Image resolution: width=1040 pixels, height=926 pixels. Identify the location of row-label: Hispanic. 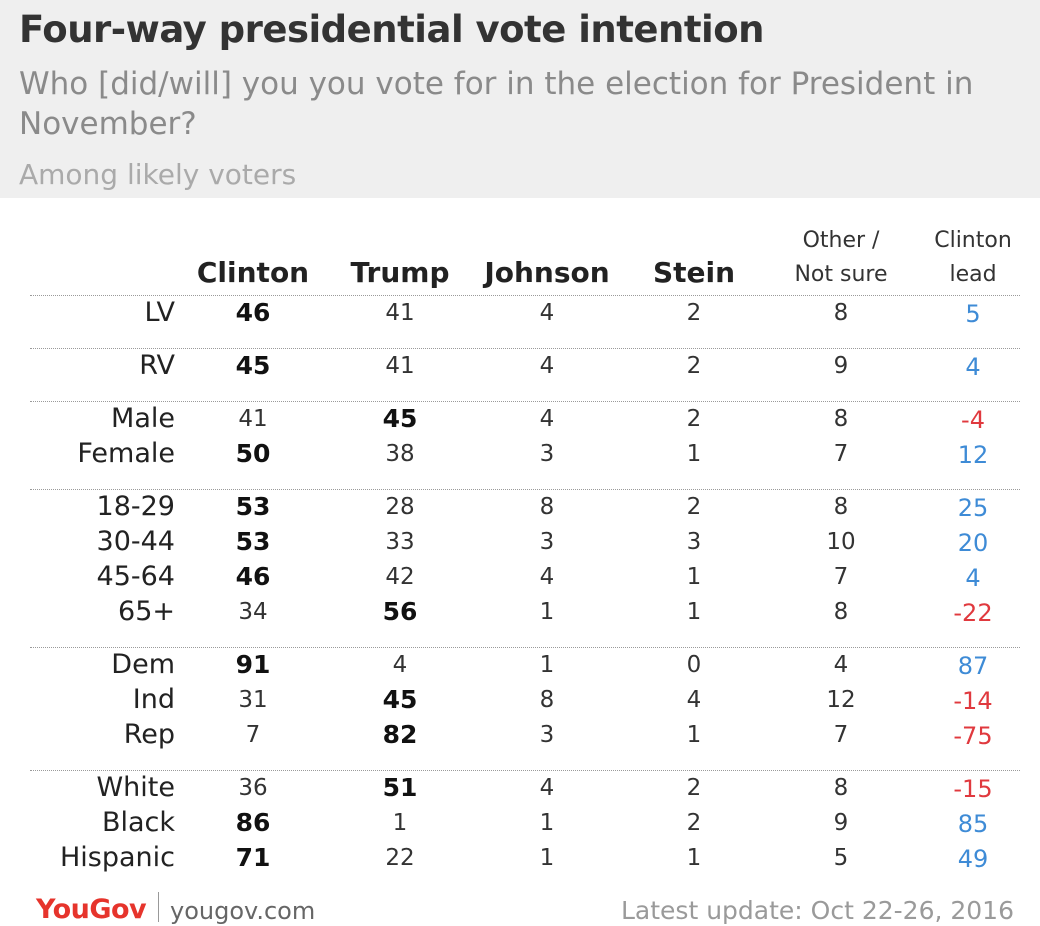
(117, 857).